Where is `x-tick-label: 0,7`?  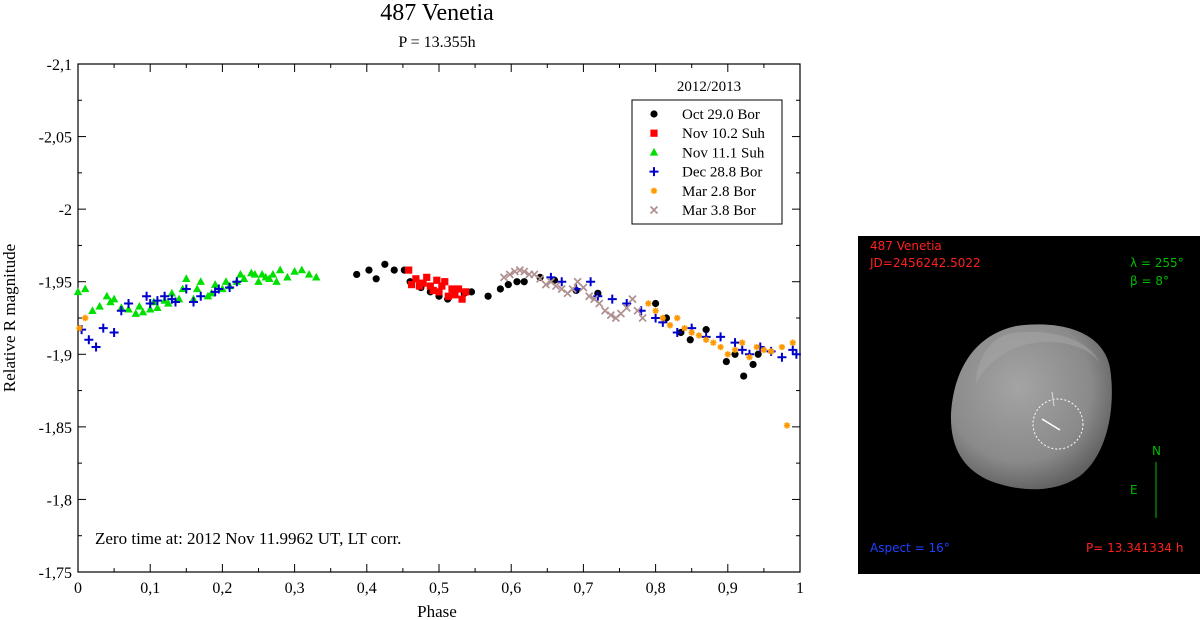
x-tick-label: 0,7 is located at coordinates (583, 588).